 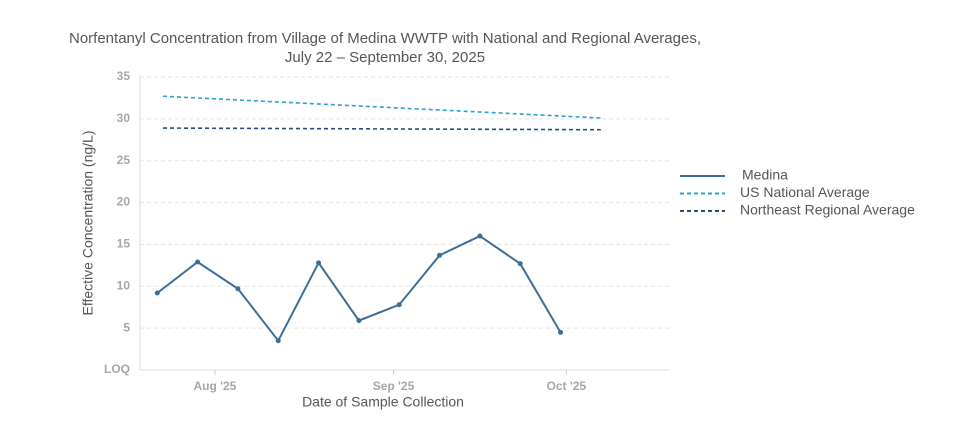 What do you see at coordinates (827, 210) in the screenshot?
I see `legend-label: Northeast Regional Average` at bounding box center [827, 210].